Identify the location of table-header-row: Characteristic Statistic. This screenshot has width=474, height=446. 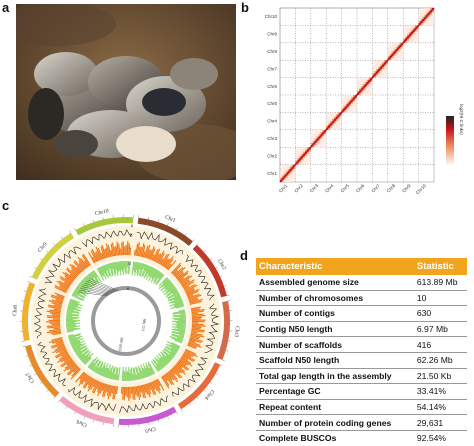
(361, 266).